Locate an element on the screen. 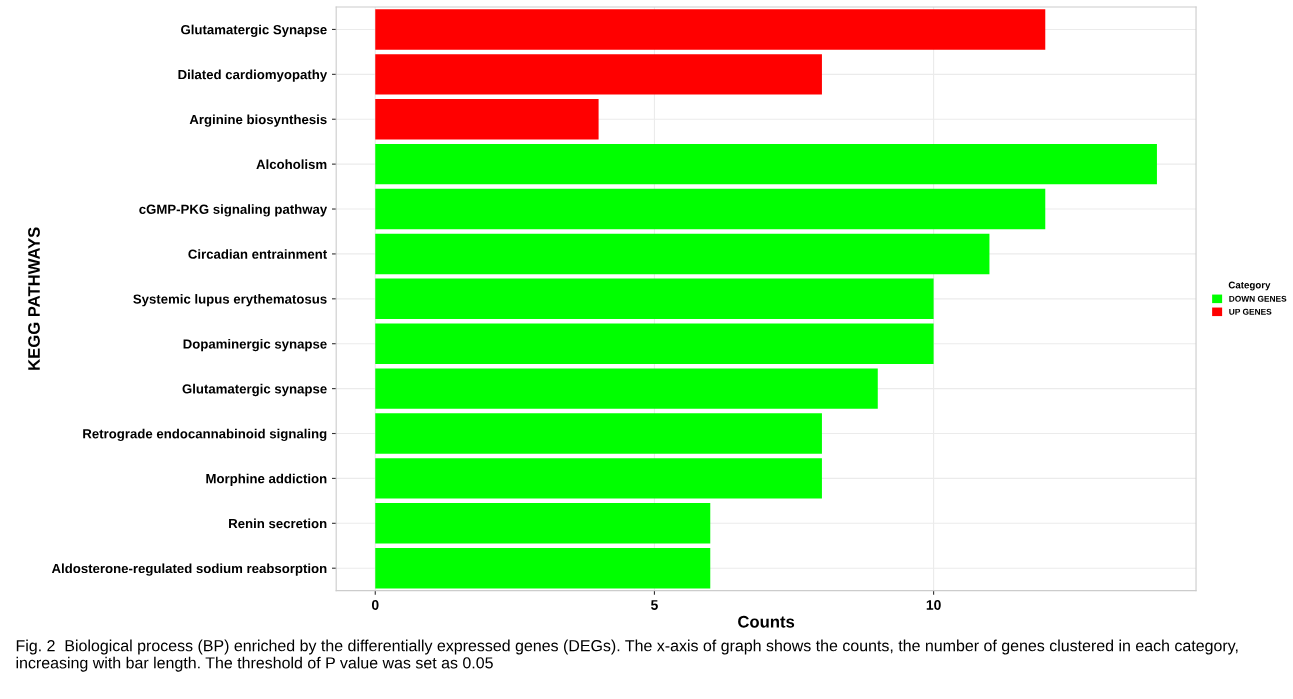 This screenshot has width=1293, height=699. x-axis-title: Counts is located at coordinates (766, 621).